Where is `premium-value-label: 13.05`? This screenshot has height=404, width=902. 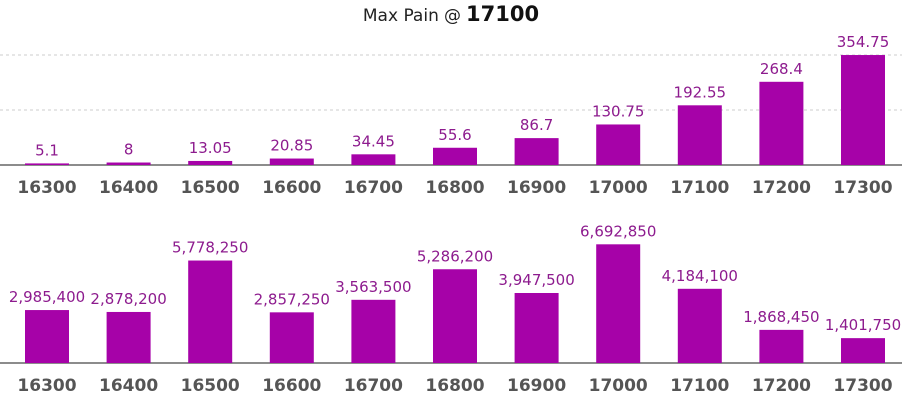
premium-value-label: 13.05 is located at coordinates (210, 148).